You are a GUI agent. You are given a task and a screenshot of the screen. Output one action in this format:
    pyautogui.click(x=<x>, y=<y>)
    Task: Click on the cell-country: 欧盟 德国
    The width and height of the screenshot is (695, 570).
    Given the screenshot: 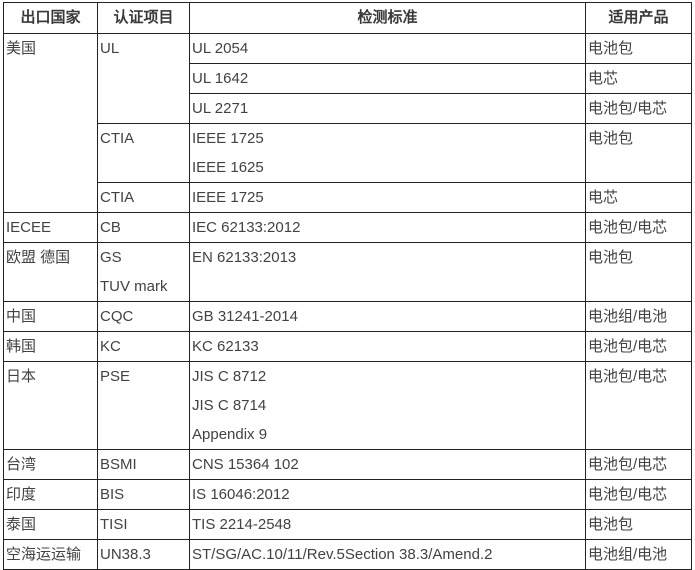 What is the action you would take?
    pyautogui.click(x=50, y=272)
    